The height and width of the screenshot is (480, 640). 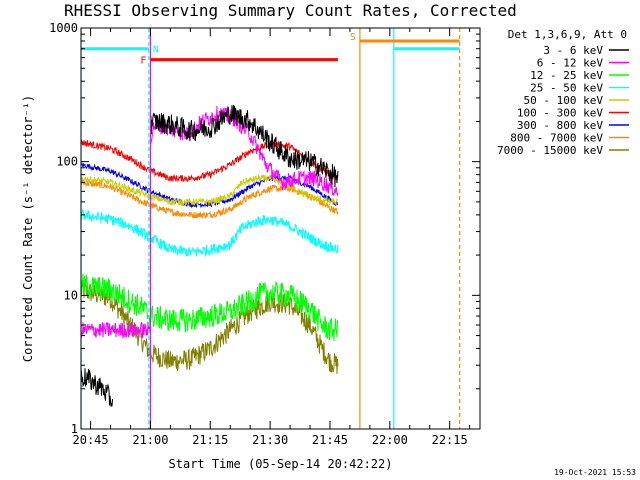 I want to click on series-7000-15000-kev, so click(x=210, y=326).